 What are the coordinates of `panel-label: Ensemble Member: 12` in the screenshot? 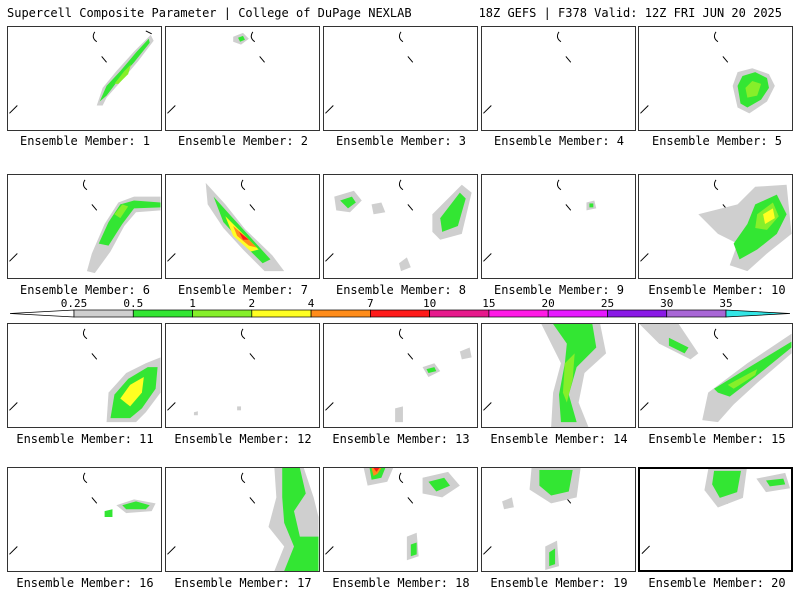 It's located at (243, 439).